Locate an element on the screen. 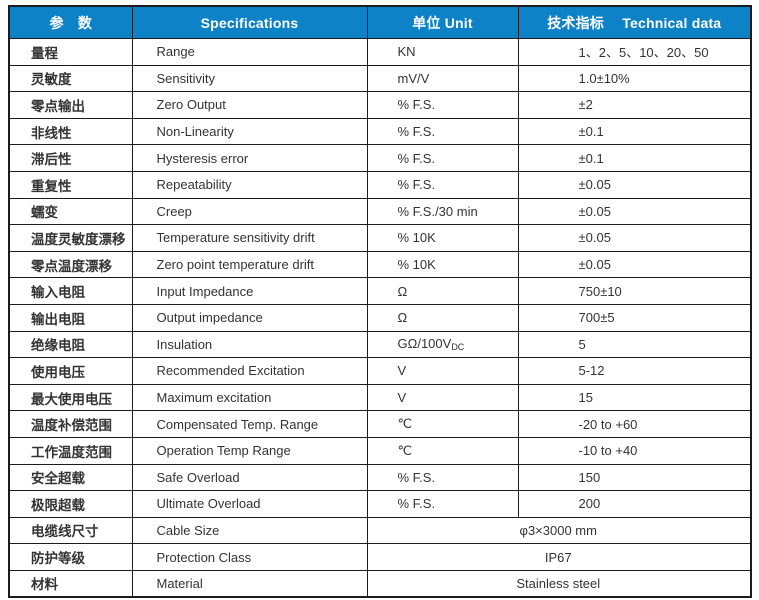  spec-en: Ultimate Overload is located at coordinates (249, 504).